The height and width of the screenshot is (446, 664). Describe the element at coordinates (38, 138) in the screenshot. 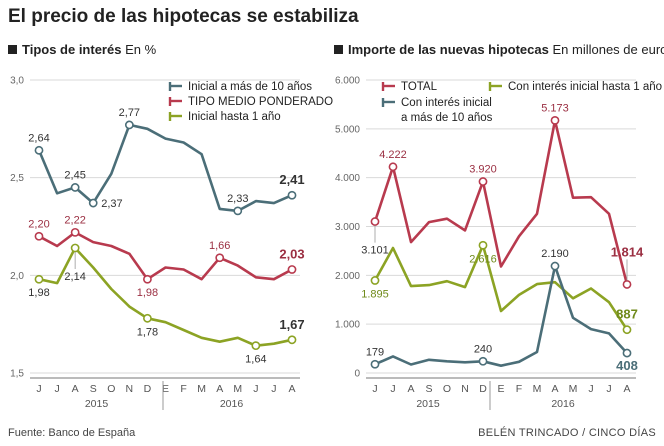

I see `data-label: 2,64` at that location.